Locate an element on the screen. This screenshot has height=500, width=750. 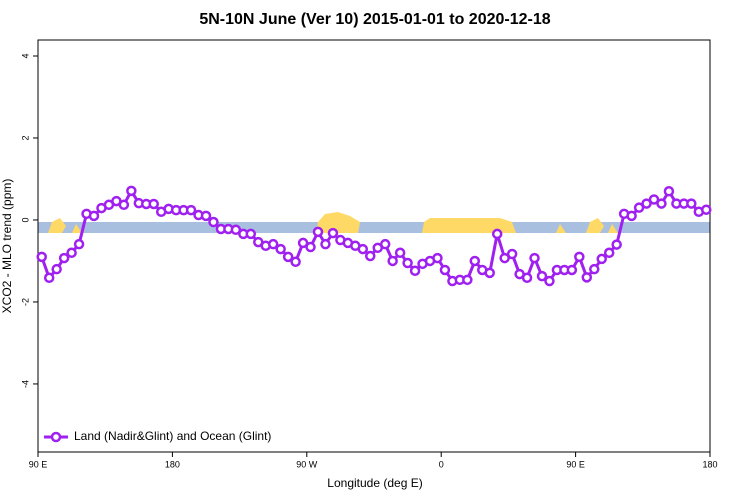
y-tick-label: 0 is located at coordinates (25, 219).